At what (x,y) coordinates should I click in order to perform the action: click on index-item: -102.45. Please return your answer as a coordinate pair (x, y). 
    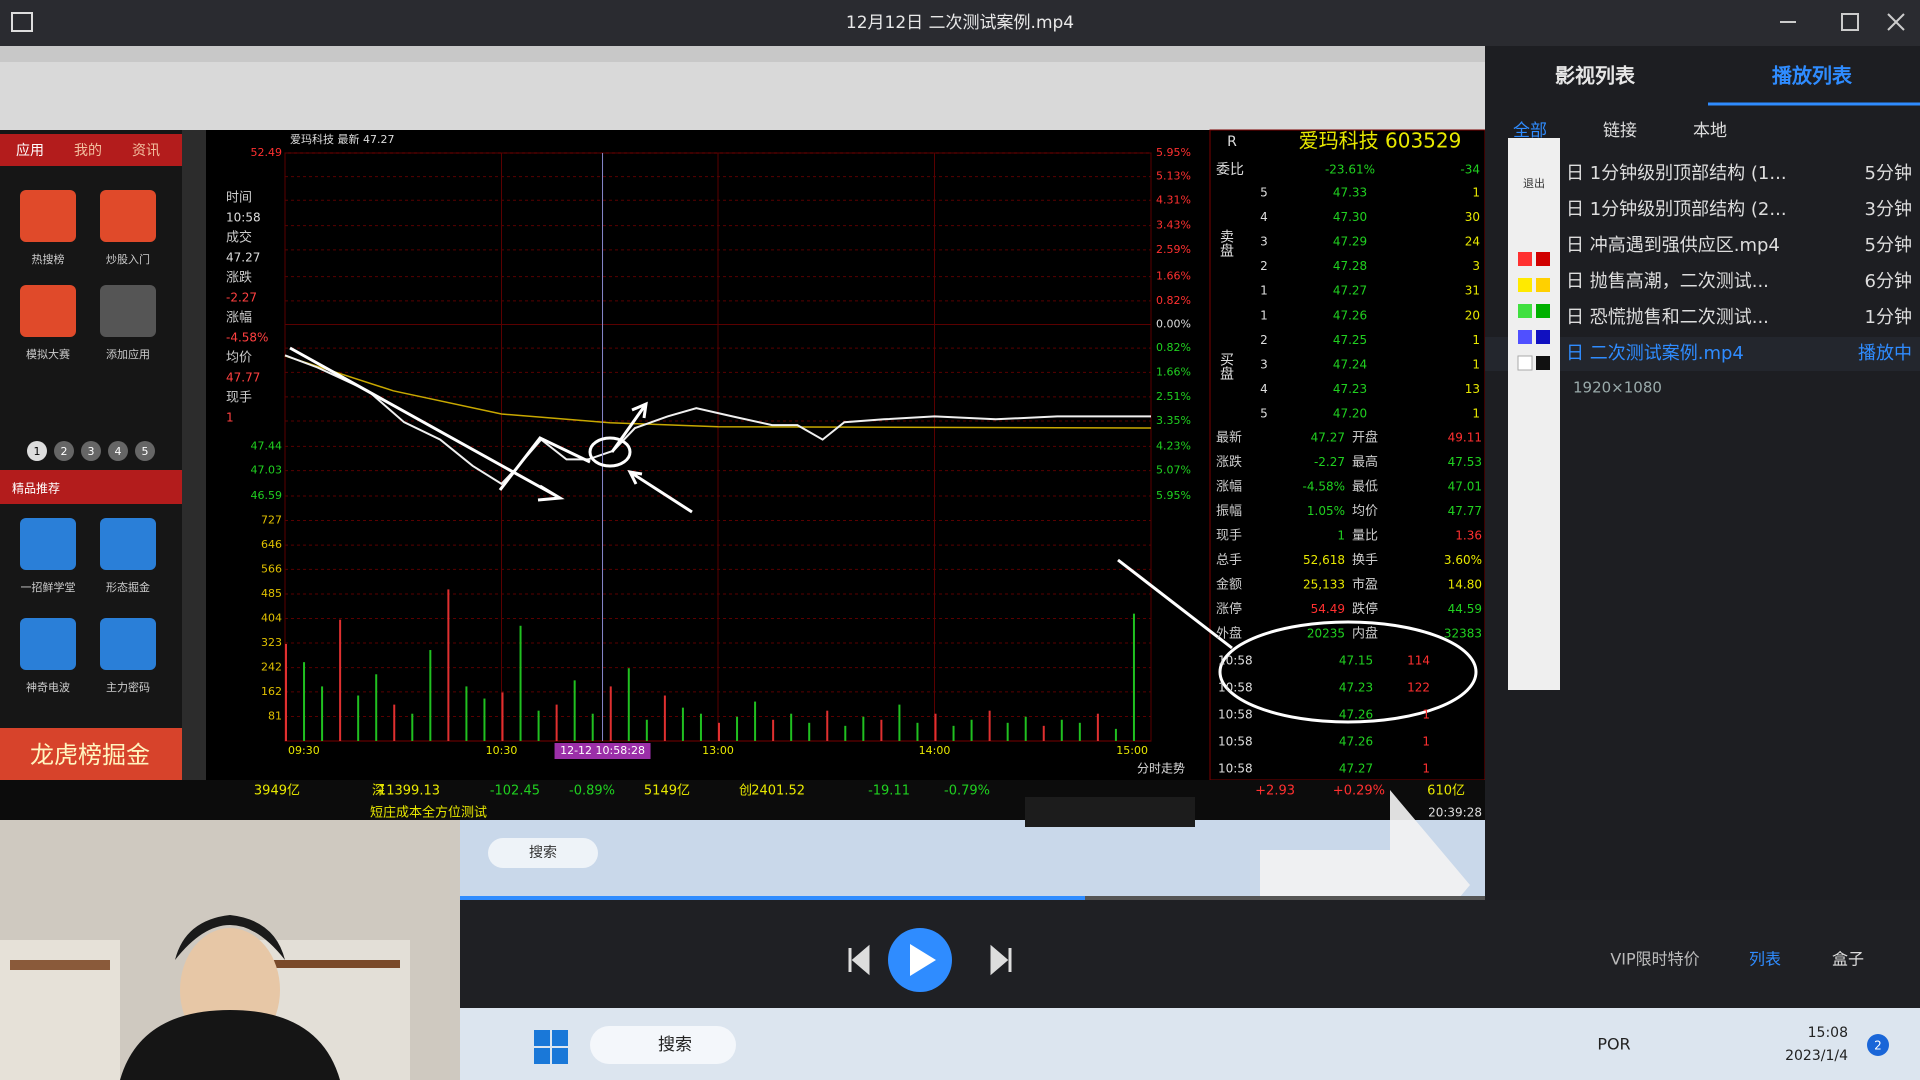
    Looking at the image, I should click on (515, 791).